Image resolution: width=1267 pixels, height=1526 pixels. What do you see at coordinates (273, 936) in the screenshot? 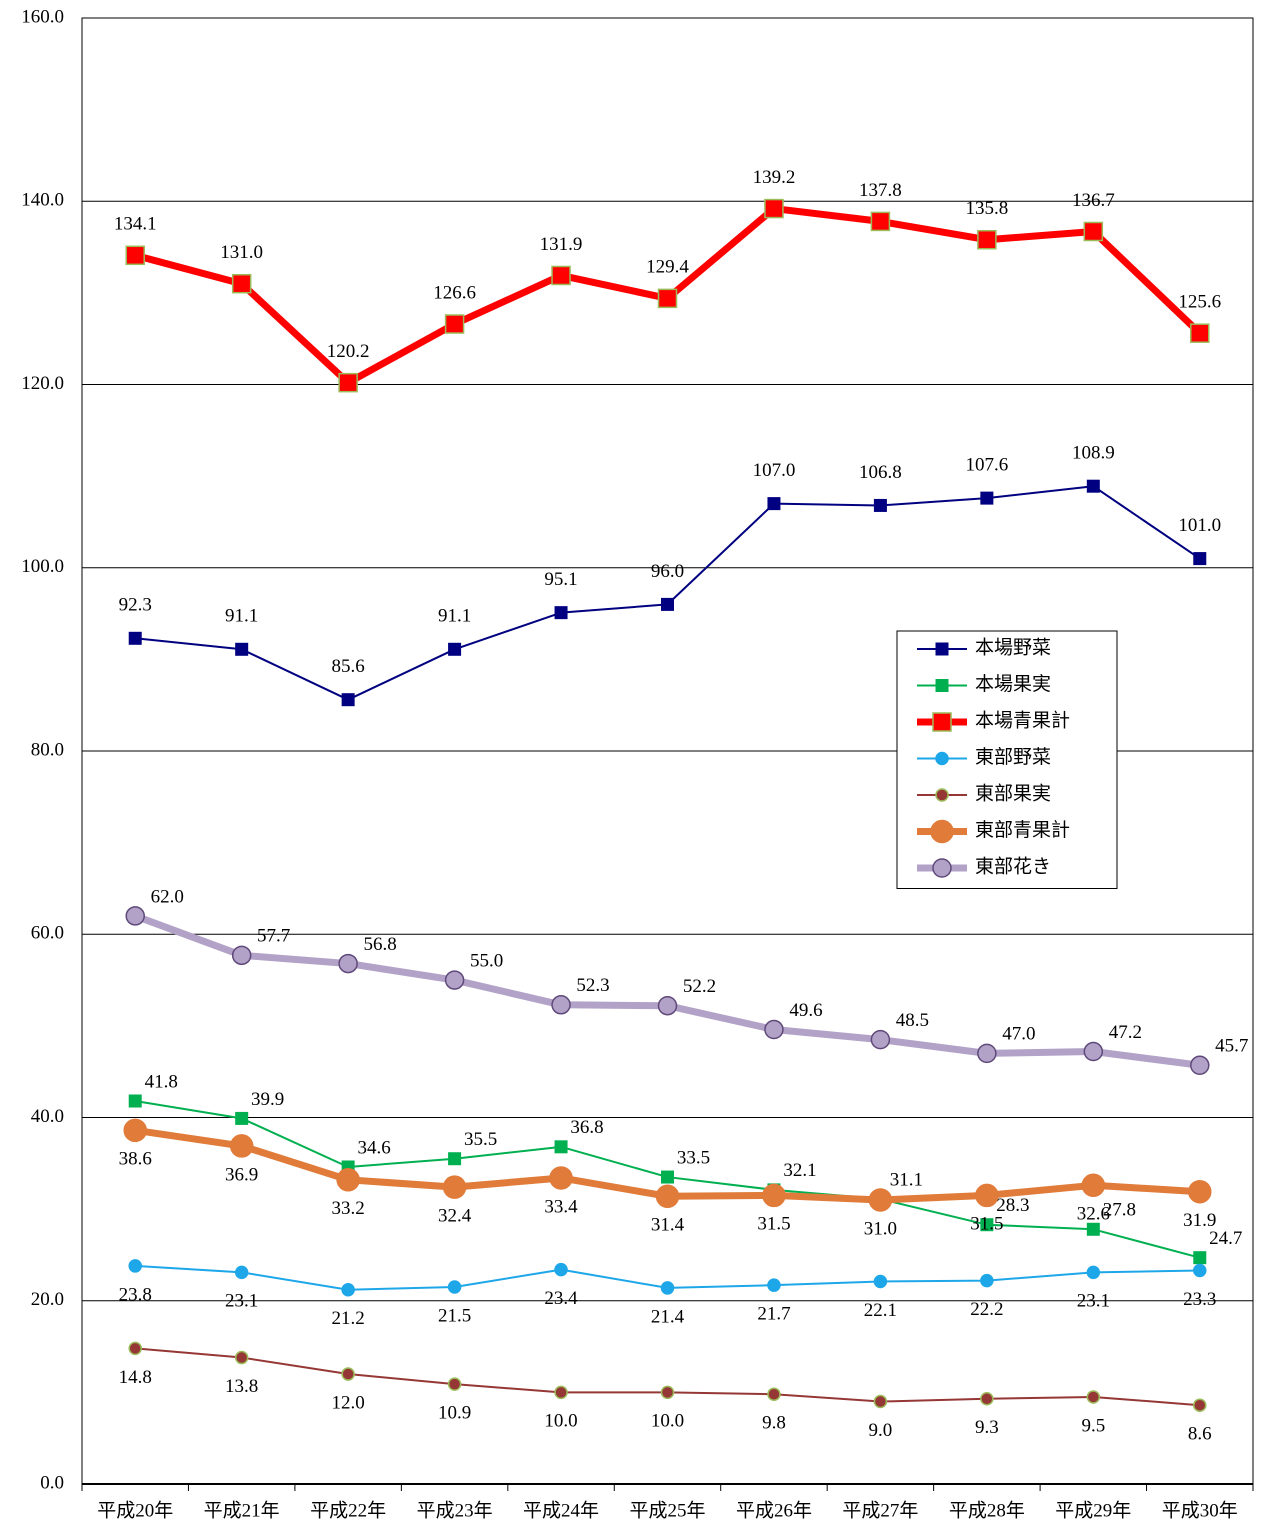
I see `data-label: 57.7` at bounding box center [273, 936].